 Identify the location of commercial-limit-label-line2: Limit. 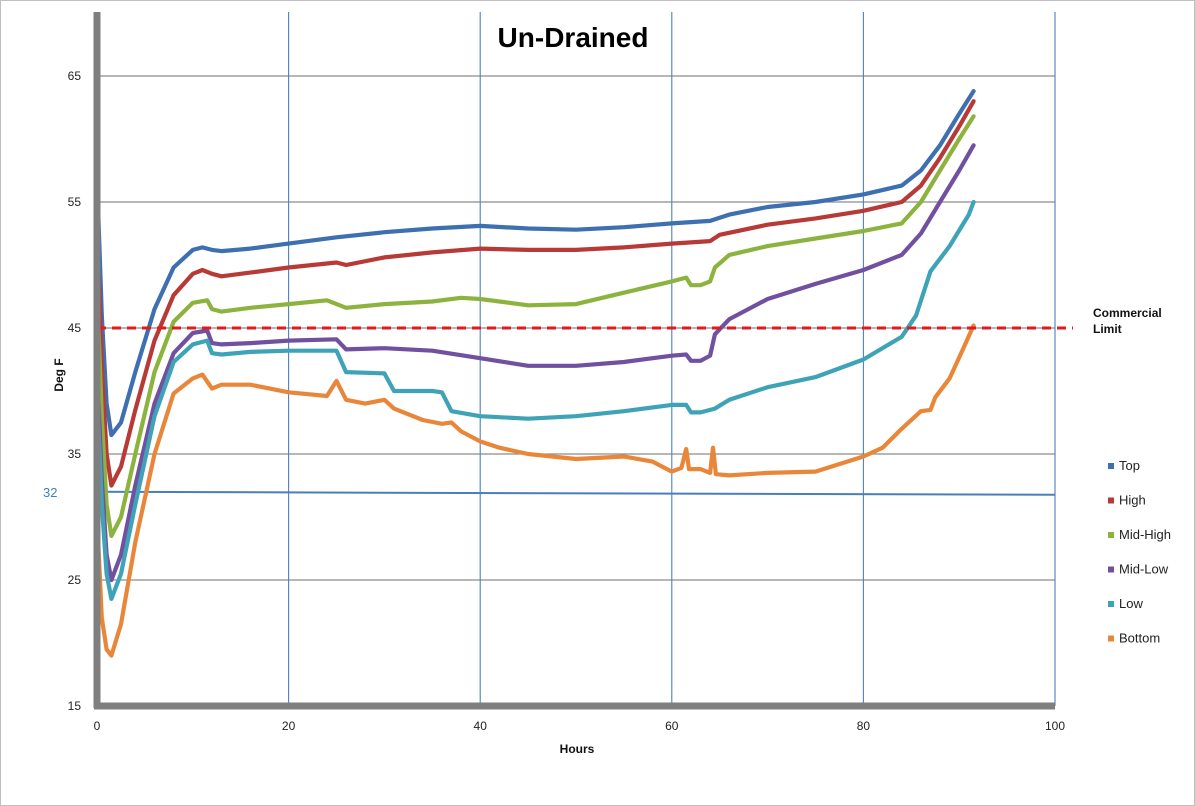
(1107, 329).